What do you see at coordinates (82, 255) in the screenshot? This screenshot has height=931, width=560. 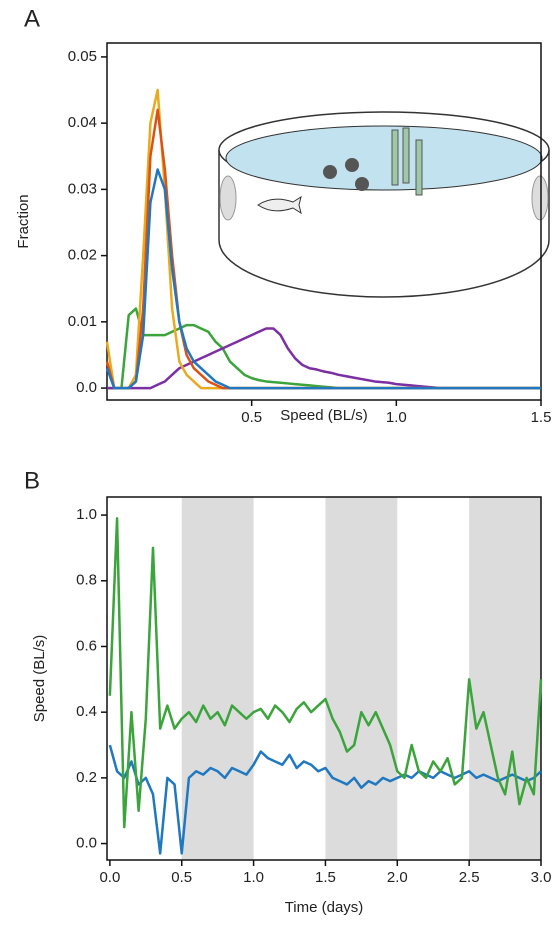 I see `y-tick-label: 0.02` at bounding box center [82, 255].